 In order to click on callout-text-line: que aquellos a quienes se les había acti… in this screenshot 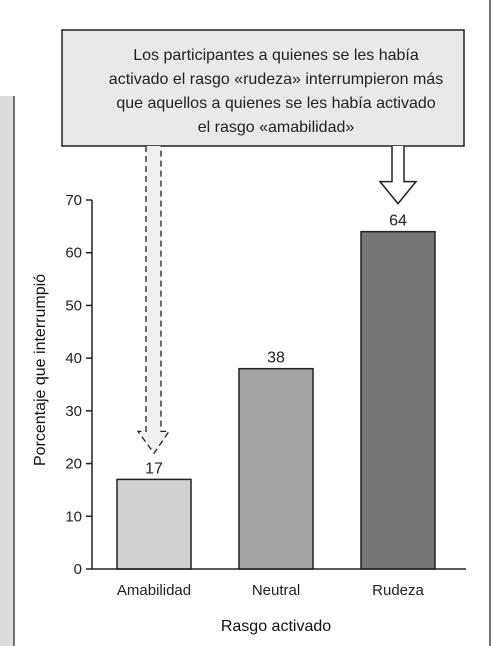, I will do `click(275, 103)`.